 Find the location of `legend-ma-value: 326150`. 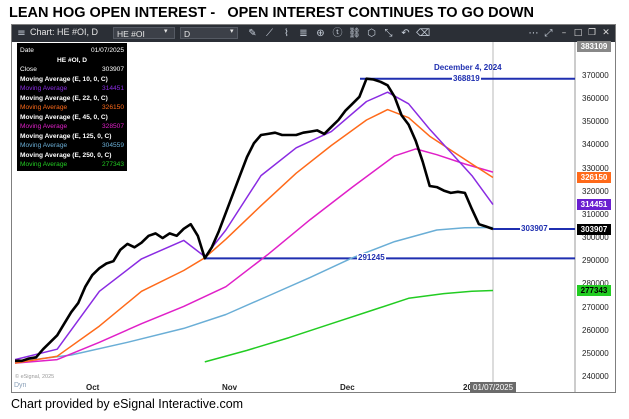

legend-ma-value: 326150 is located at coordinates (112, 107).